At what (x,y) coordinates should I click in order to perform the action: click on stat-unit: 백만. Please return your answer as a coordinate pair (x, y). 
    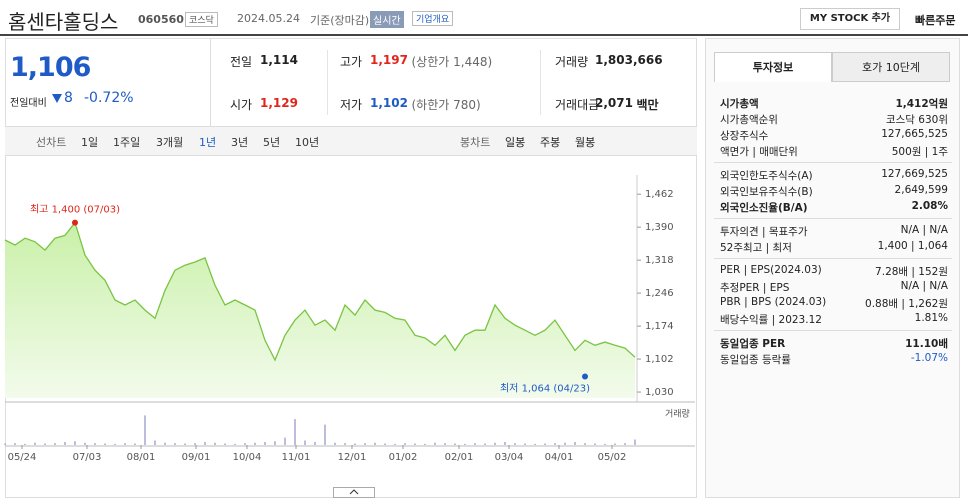
    Looking at the image, I should click on (647, 105).